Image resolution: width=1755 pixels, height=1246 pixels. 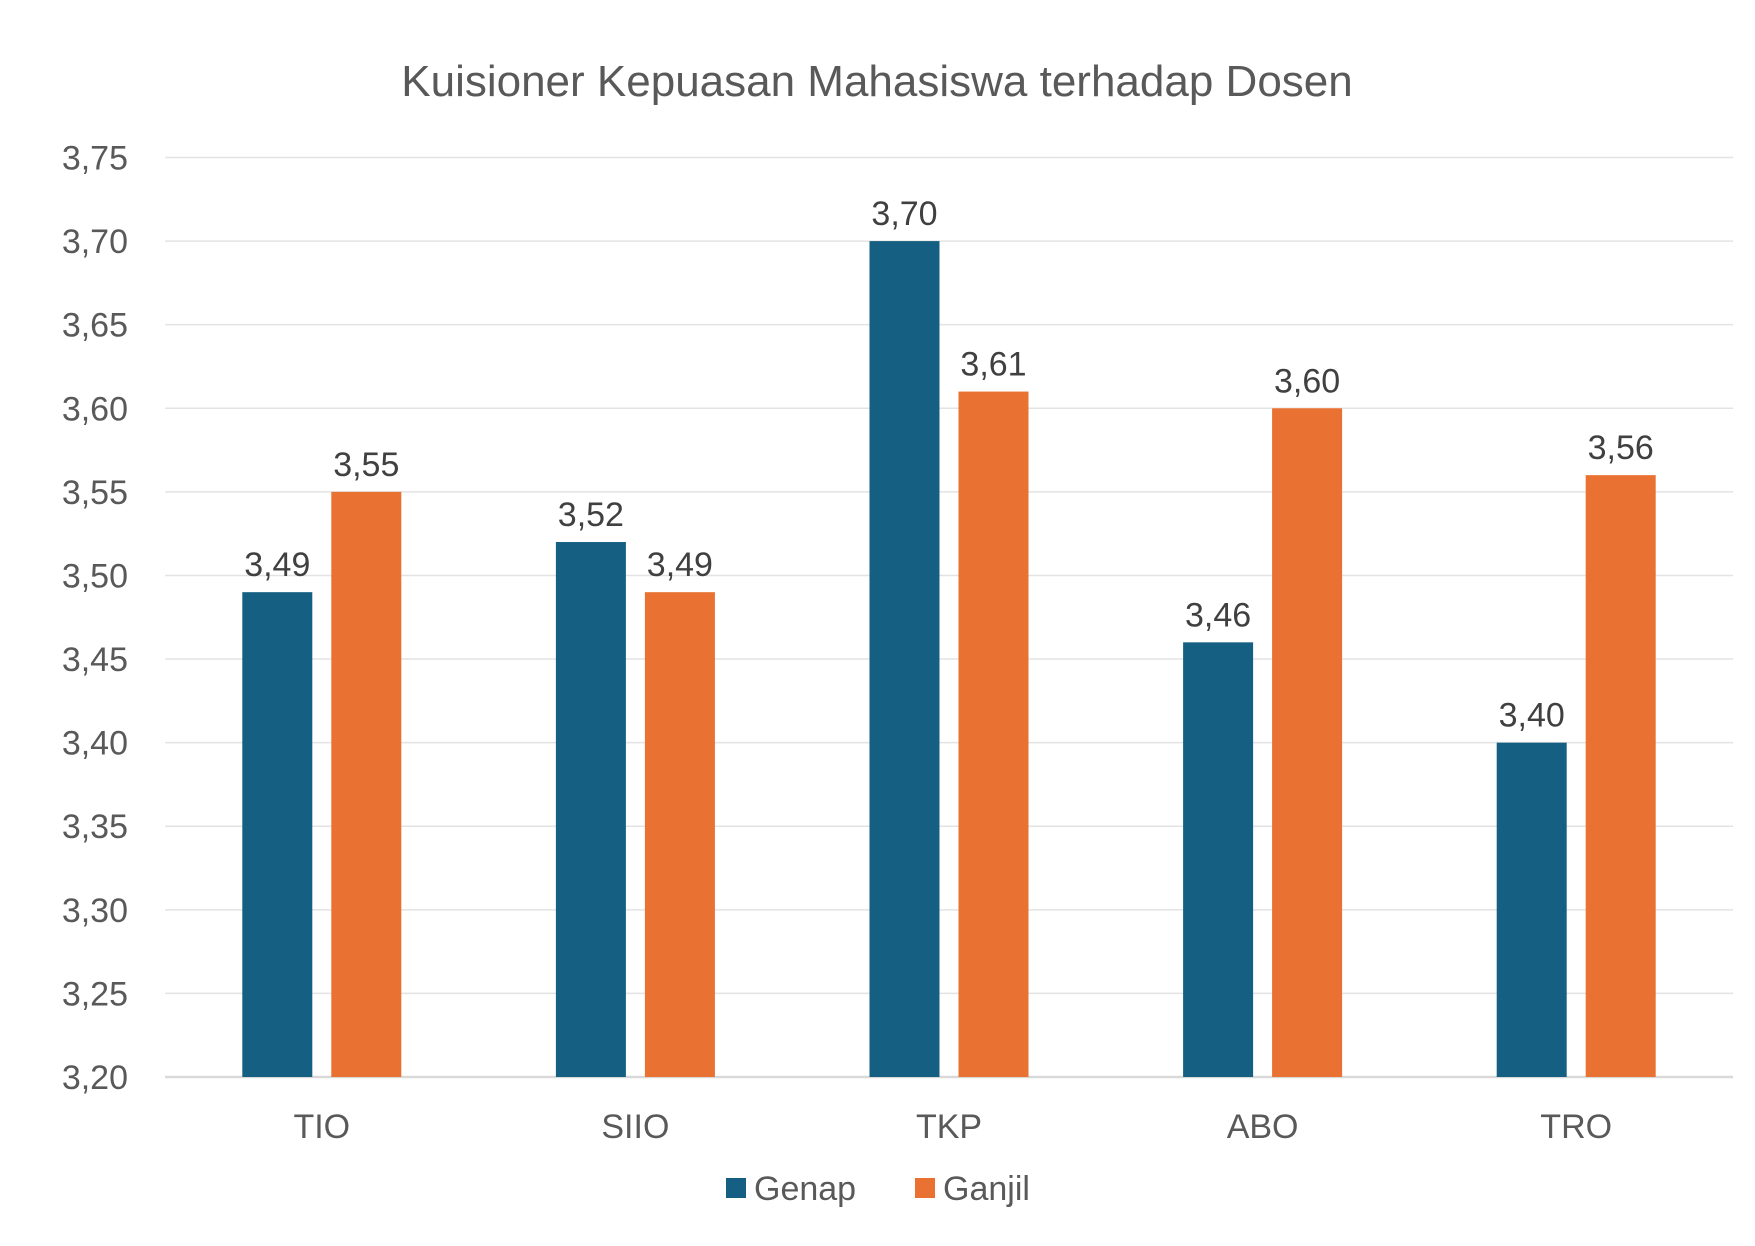 What do you see at coordinates (95, 994) in the screenshot?
I see `y-tick-label: 3,25` at bounding box center [95, 994].